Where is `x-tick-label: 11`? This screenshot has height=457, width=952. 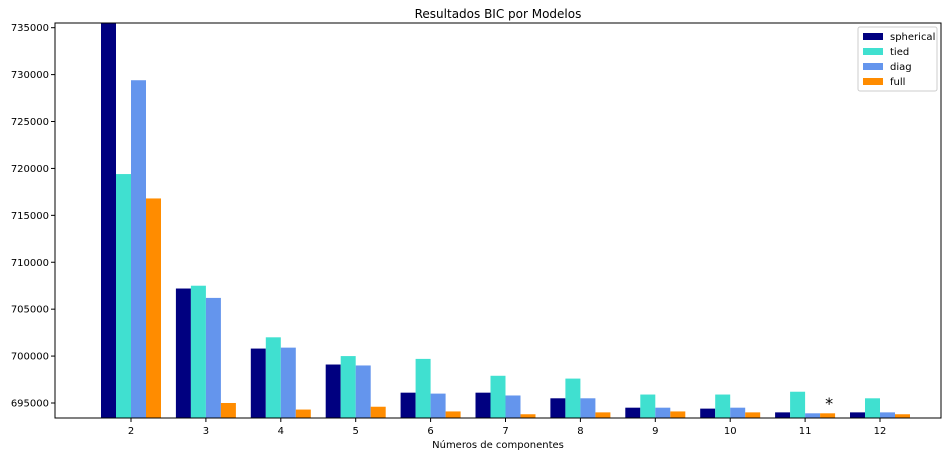 x-tick-label: 11 is located at coordinates (805, 431).